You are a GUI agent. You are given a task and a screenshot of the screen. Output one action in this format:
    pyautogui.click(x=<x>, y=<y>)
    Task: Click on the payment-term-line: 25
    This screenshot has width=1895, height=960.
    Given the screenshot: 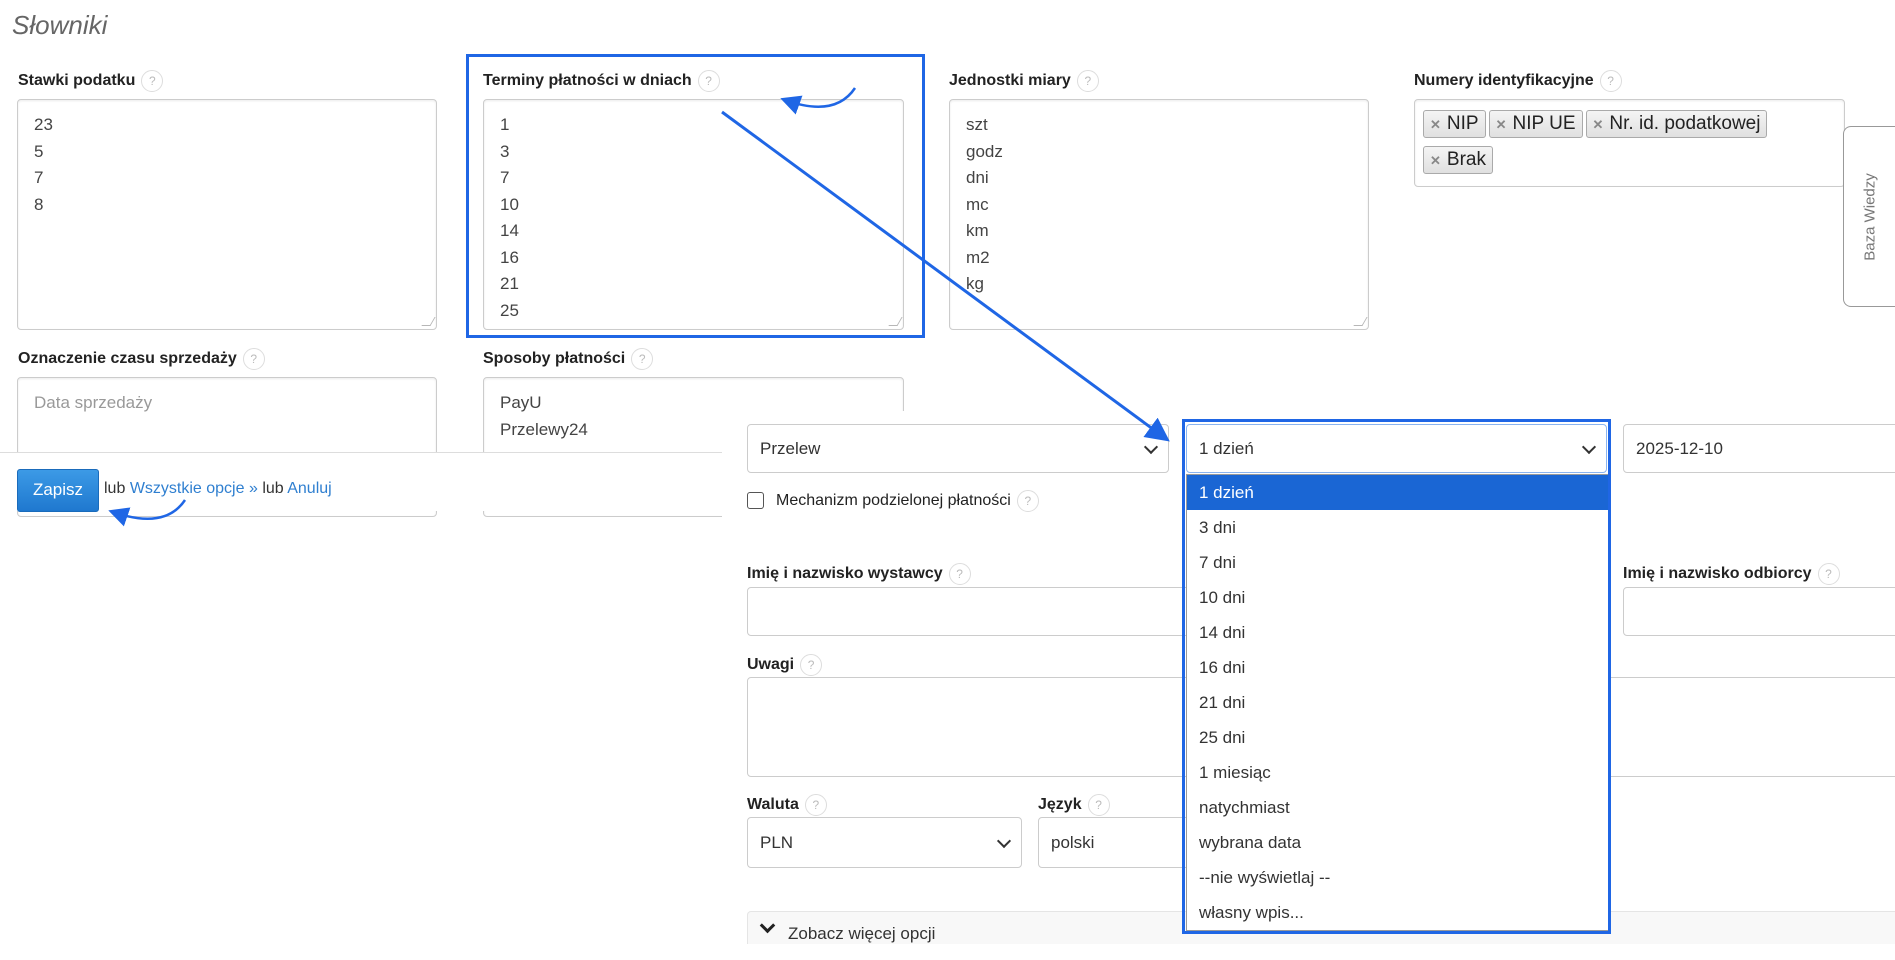 What is the action you would take?
    pyautogui.click(x=509, y=310)
    